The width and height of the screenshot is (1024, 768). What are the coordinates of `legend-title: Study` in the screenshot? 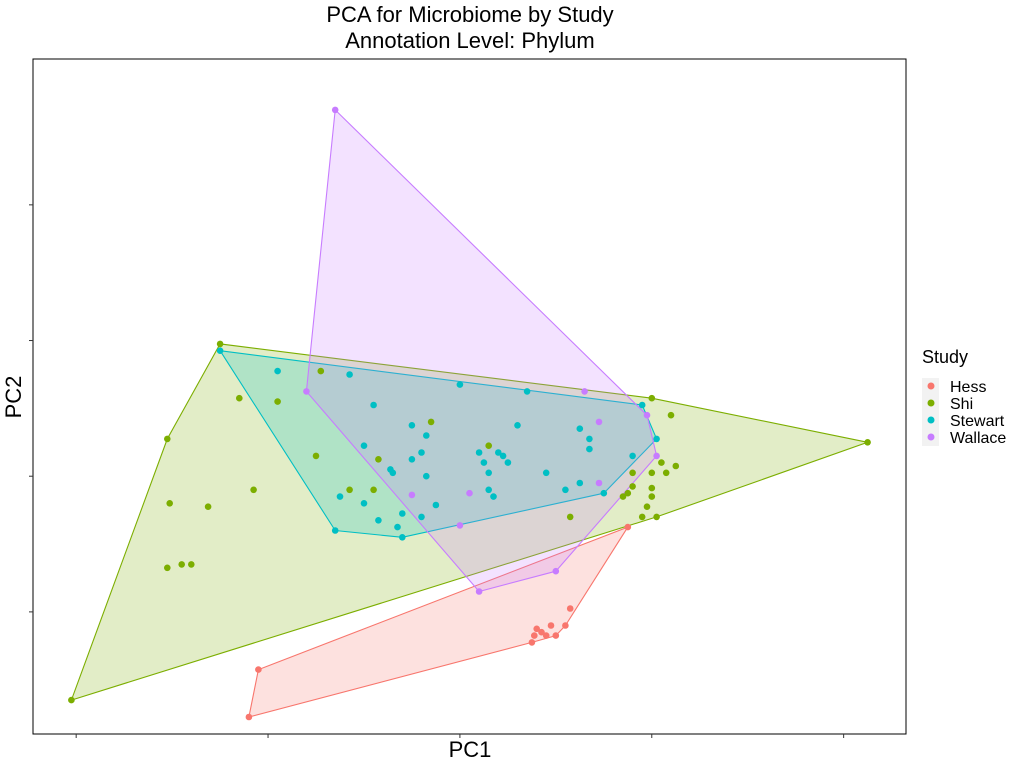 It's located at (945, 357).